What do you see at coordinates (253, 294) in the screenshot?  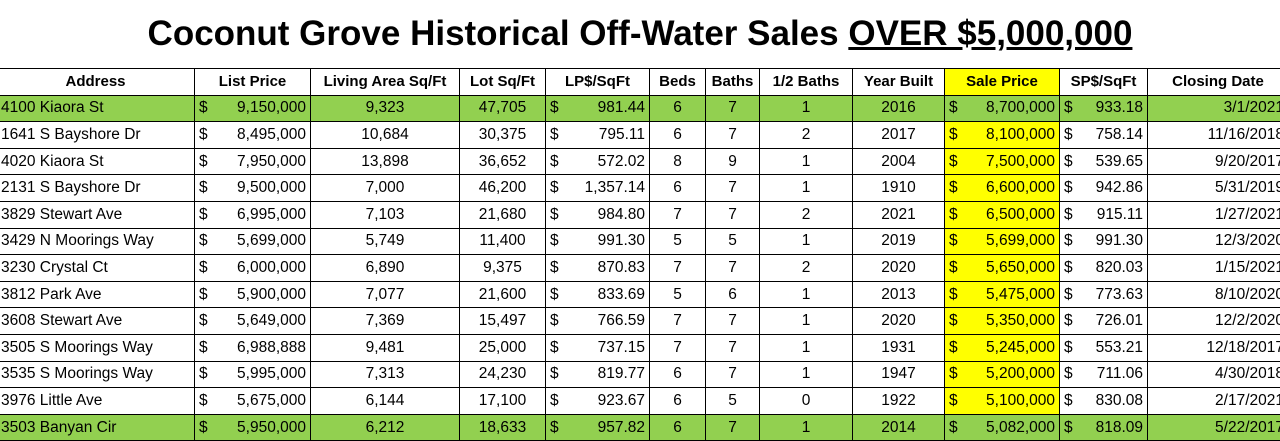 I see `cell-list-price: $5,900,000` at bounding box center [253, 294].